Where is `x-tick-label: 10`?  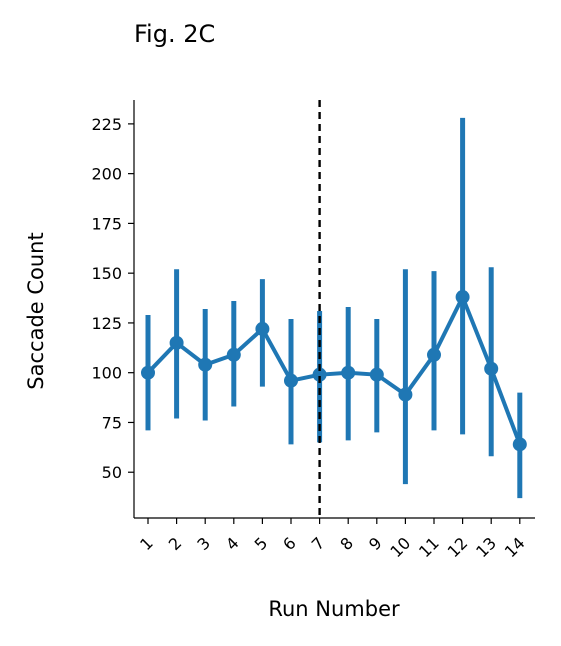 x-tick-label: 10 is located at coordinates (400, 547).